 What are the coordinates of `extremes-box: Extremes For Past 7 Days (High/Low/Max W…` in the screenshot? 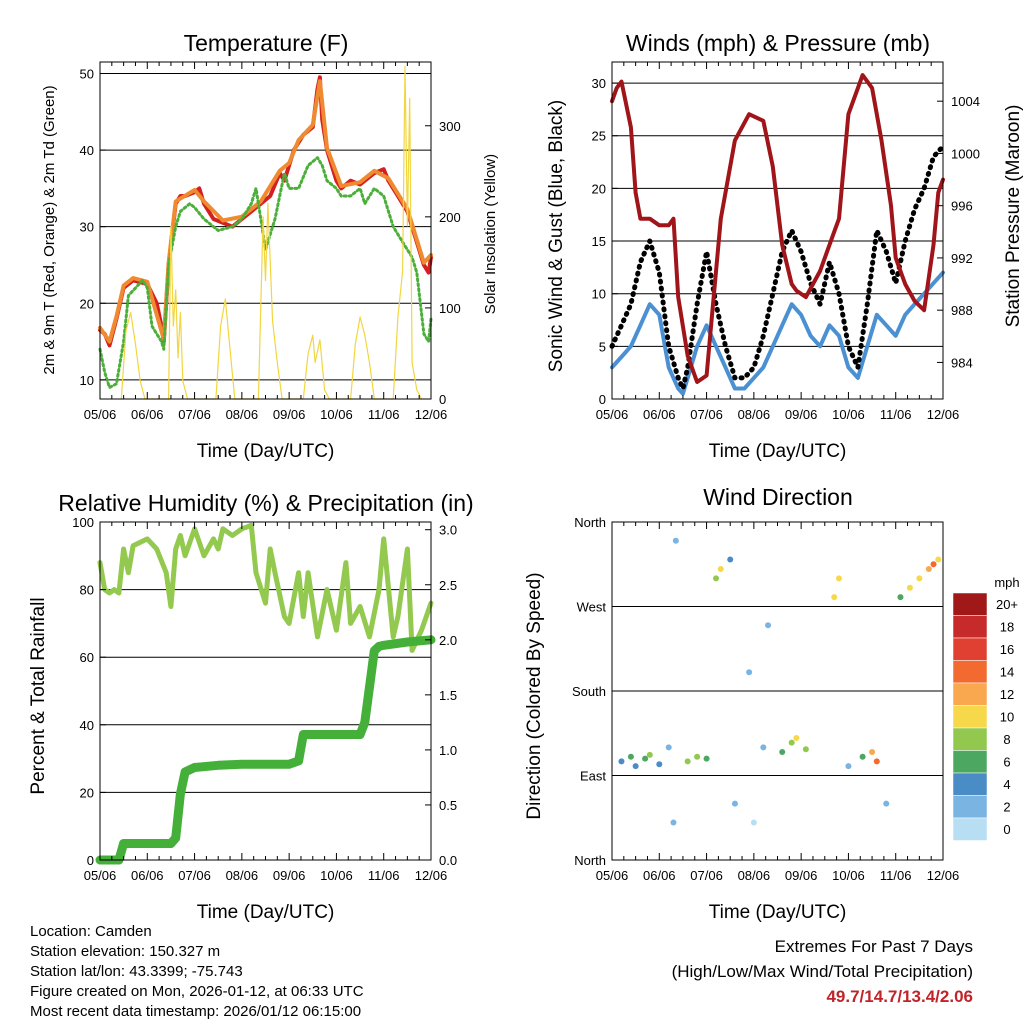 It's located at (822, 971).